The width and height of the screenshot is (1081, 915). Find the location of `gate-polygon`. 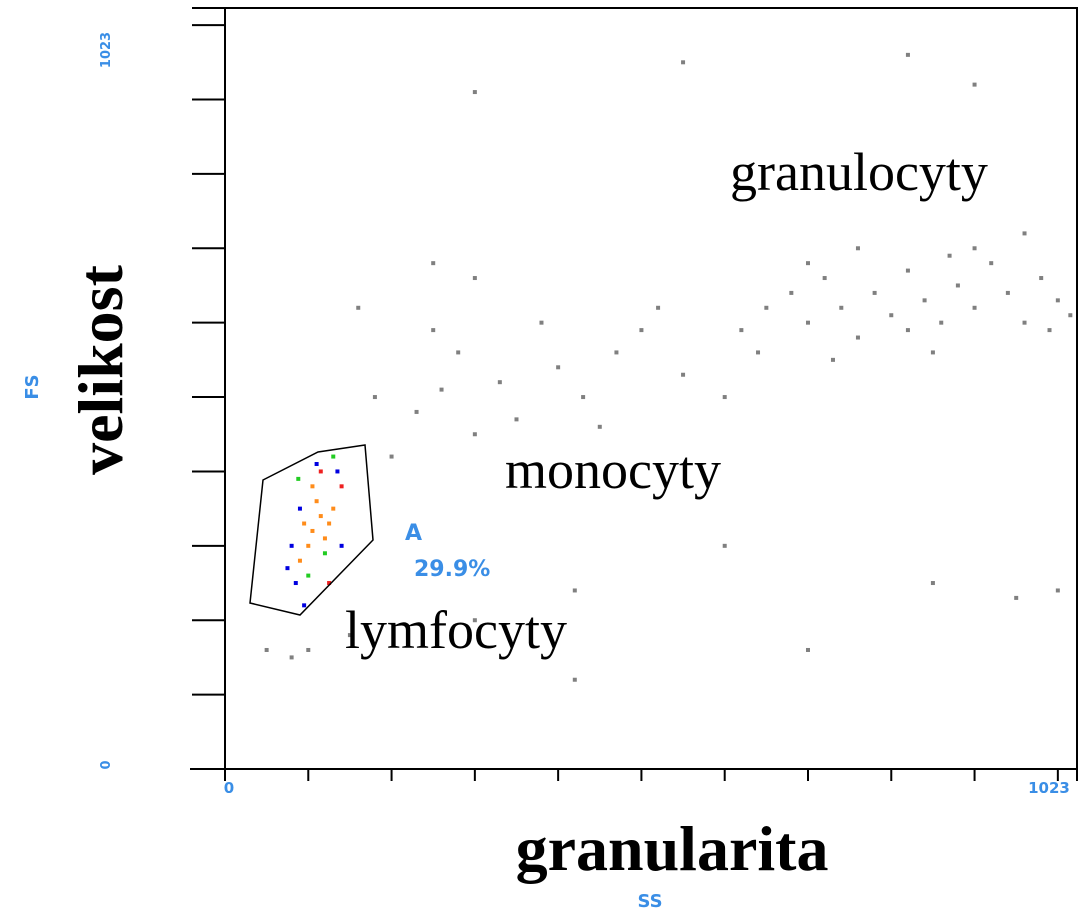

gate-polygon is located at coordinates (311, 530).